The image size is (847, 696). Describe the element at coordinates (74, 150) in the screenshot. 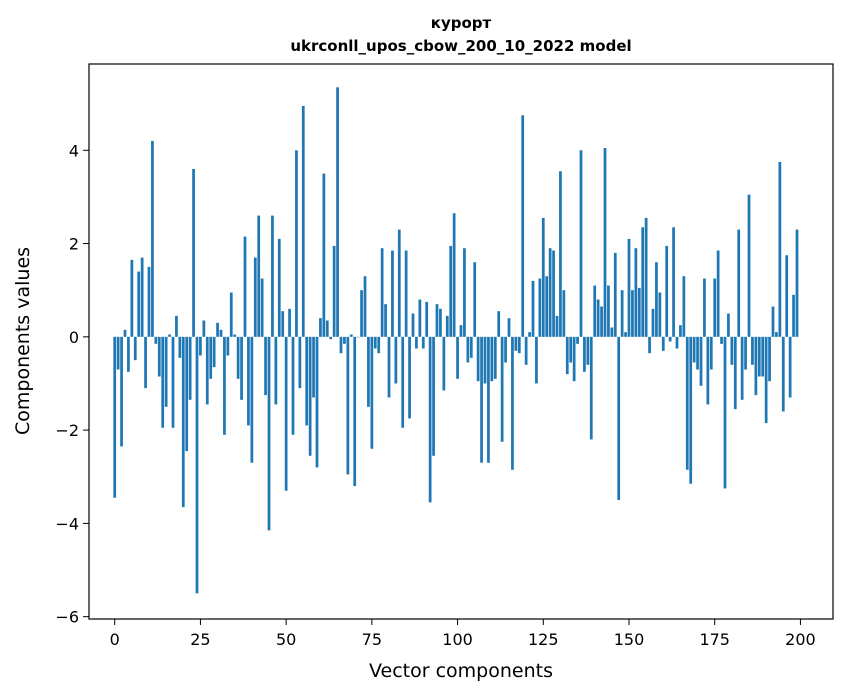

I see `y-tick-label: 4` at that location.